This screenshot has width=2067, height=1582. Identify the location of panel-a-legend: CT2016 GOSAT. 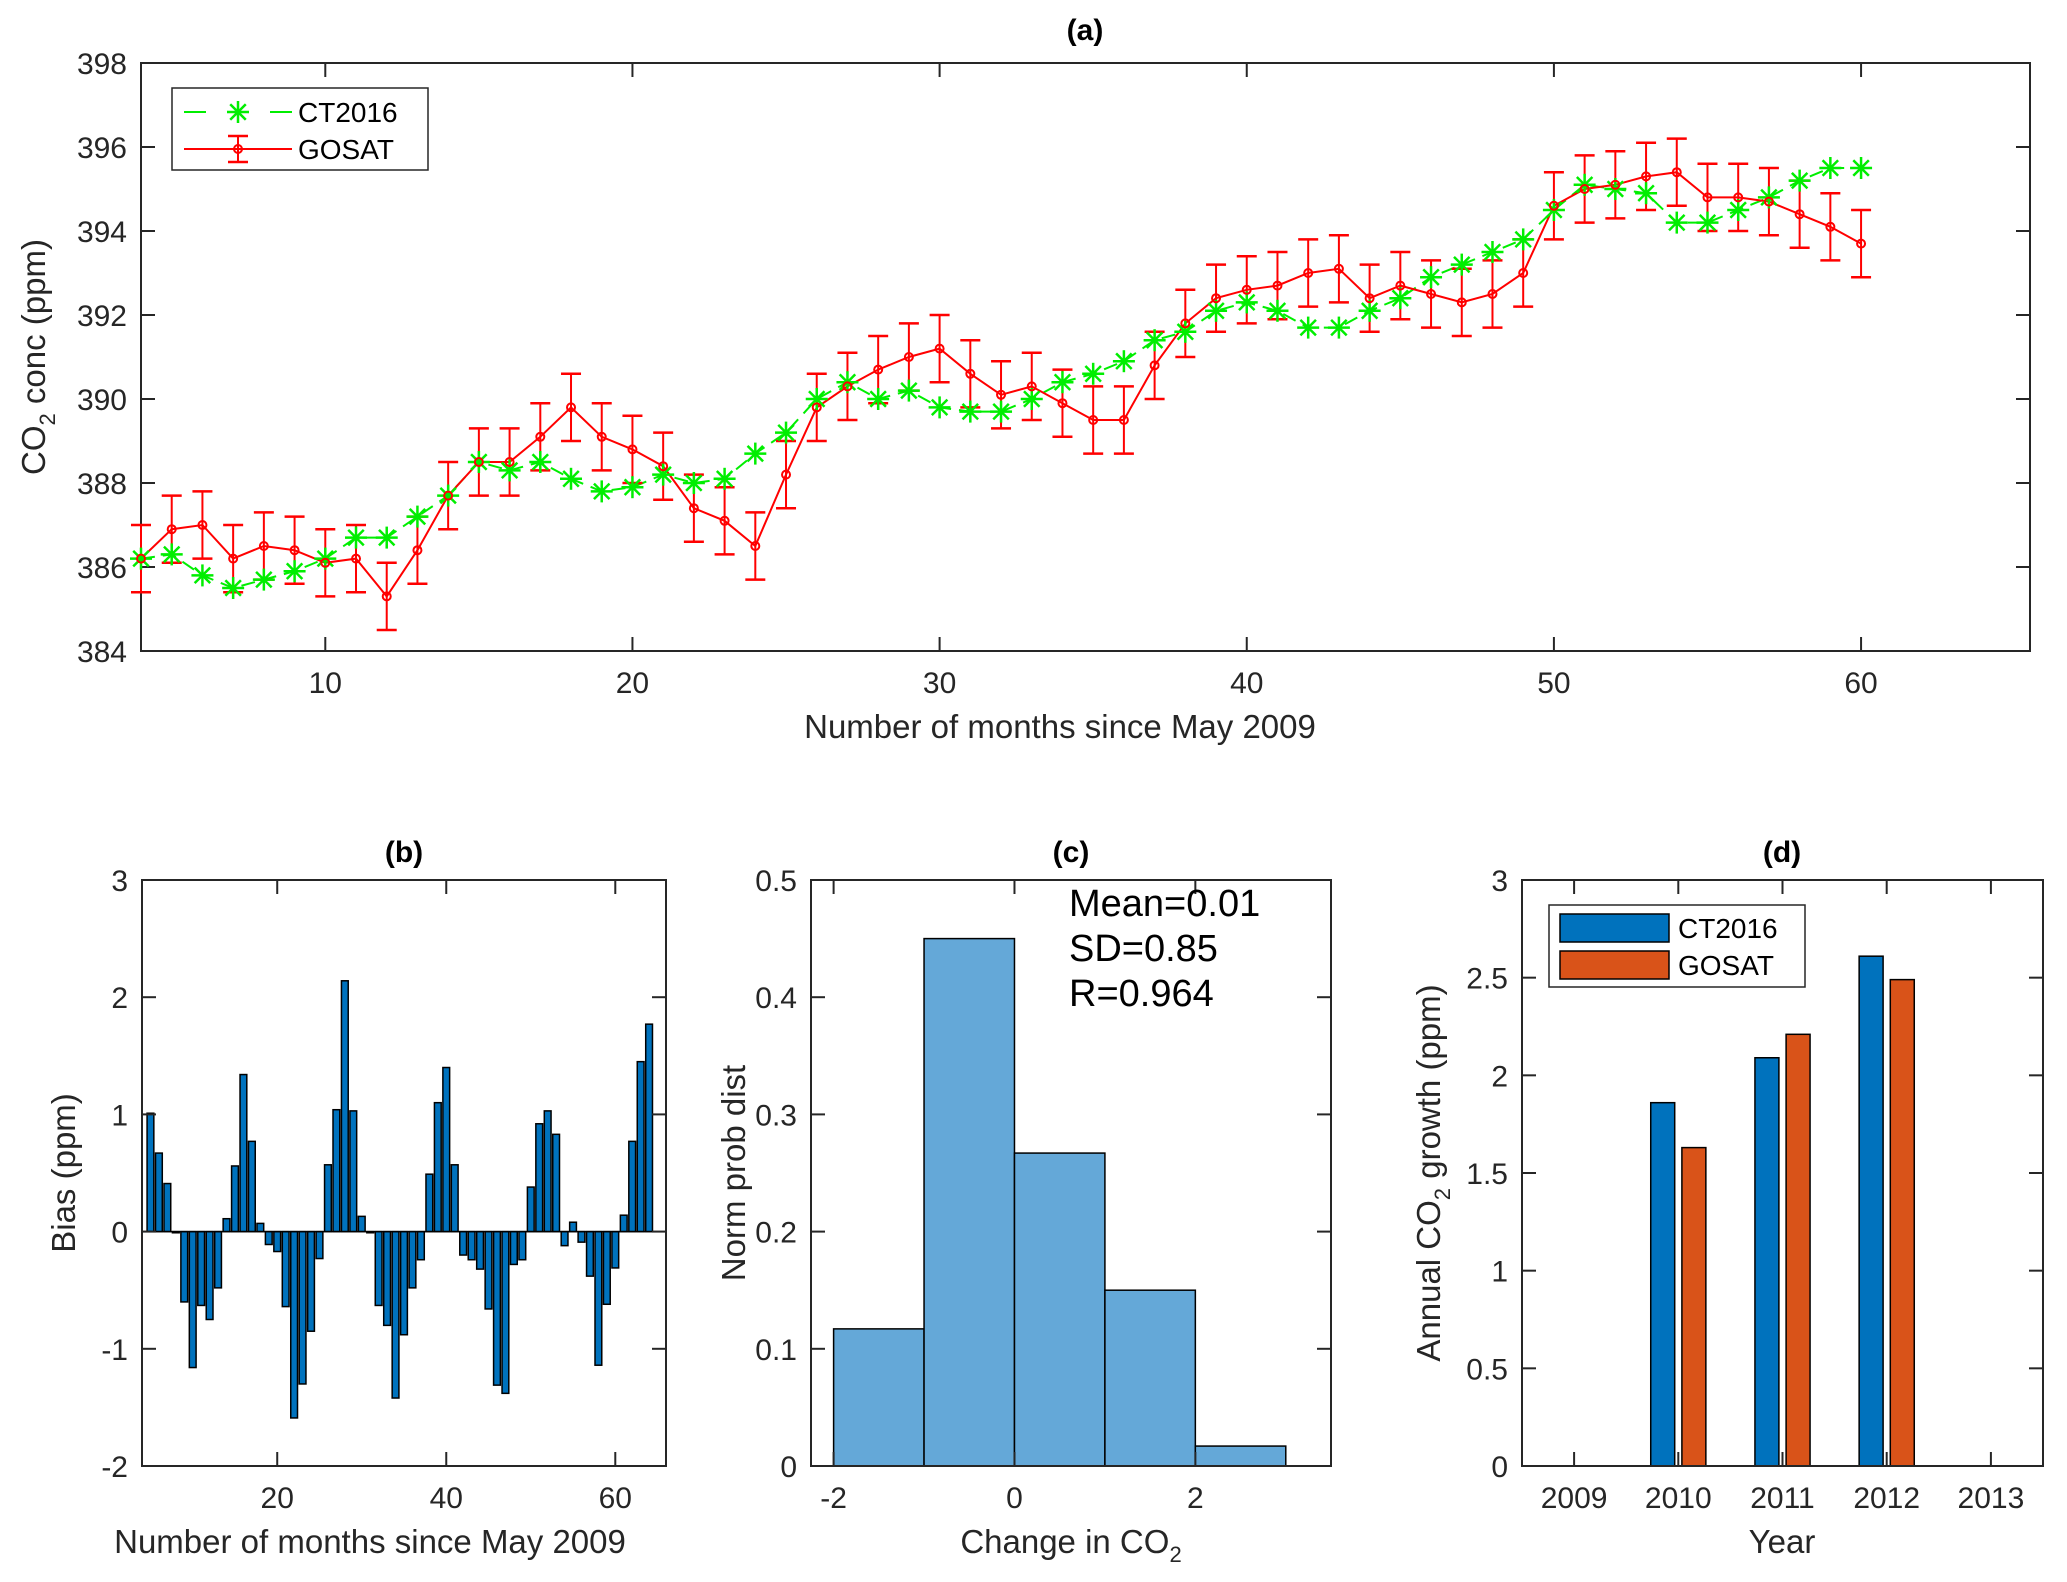
(300, 129).